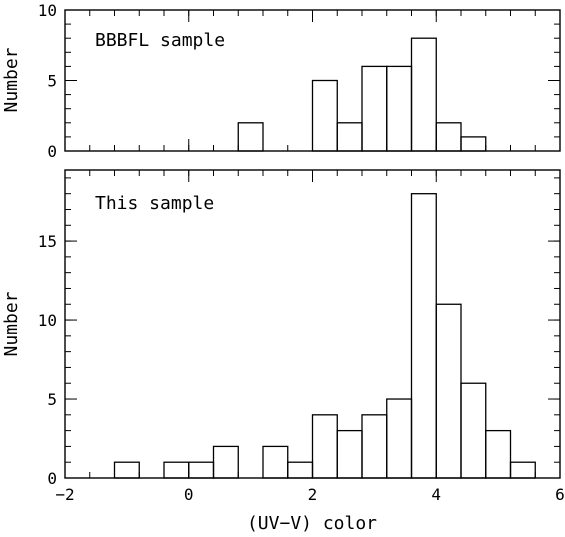 The width and height of the screenshot is (565, 537). I want to click on bottom-panel-annotation: This sample, so click(154, 203).